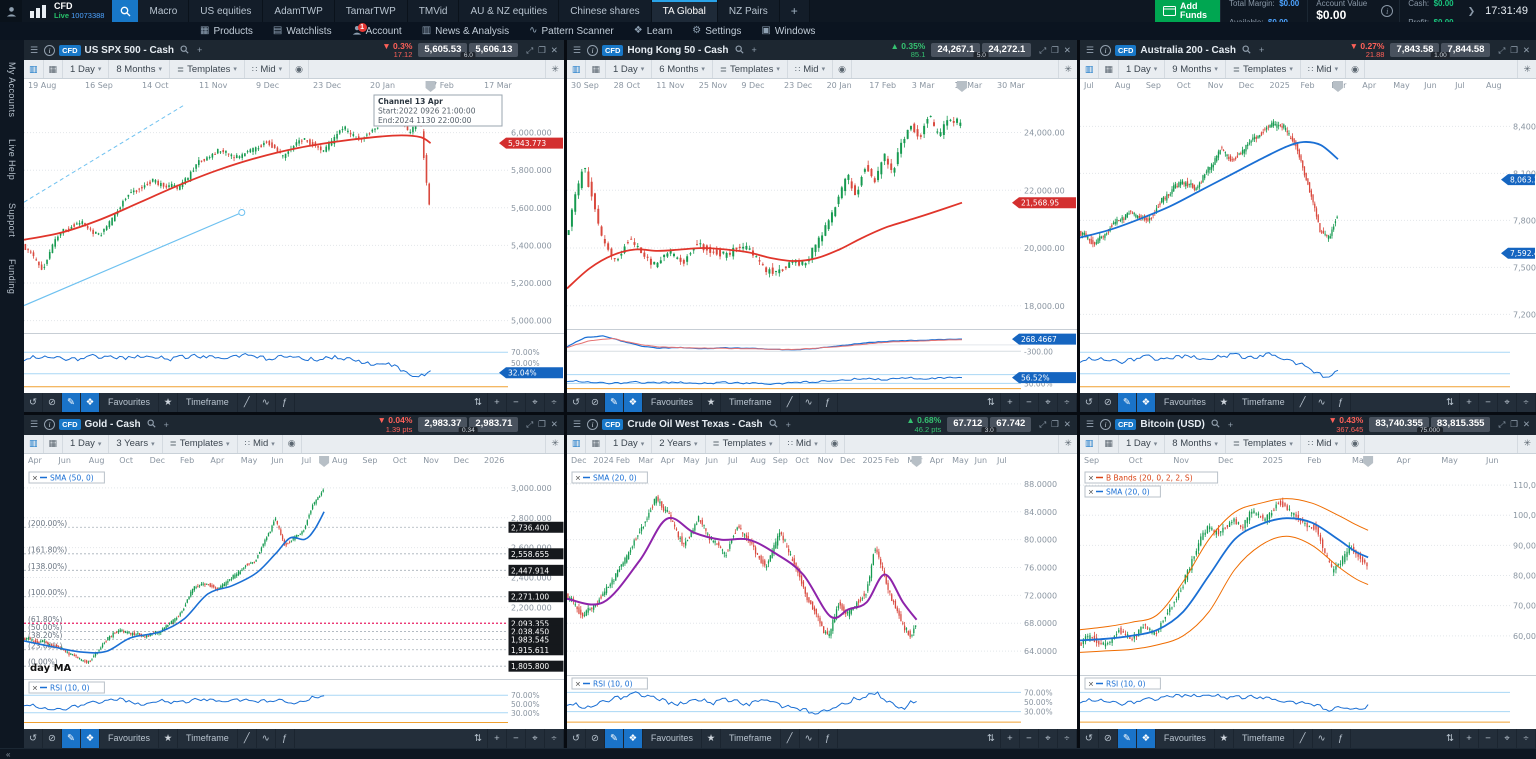 The width and height of the screenshot is (1536, 759). I want to click on trendline-icon: ╱, so click(790, 402).